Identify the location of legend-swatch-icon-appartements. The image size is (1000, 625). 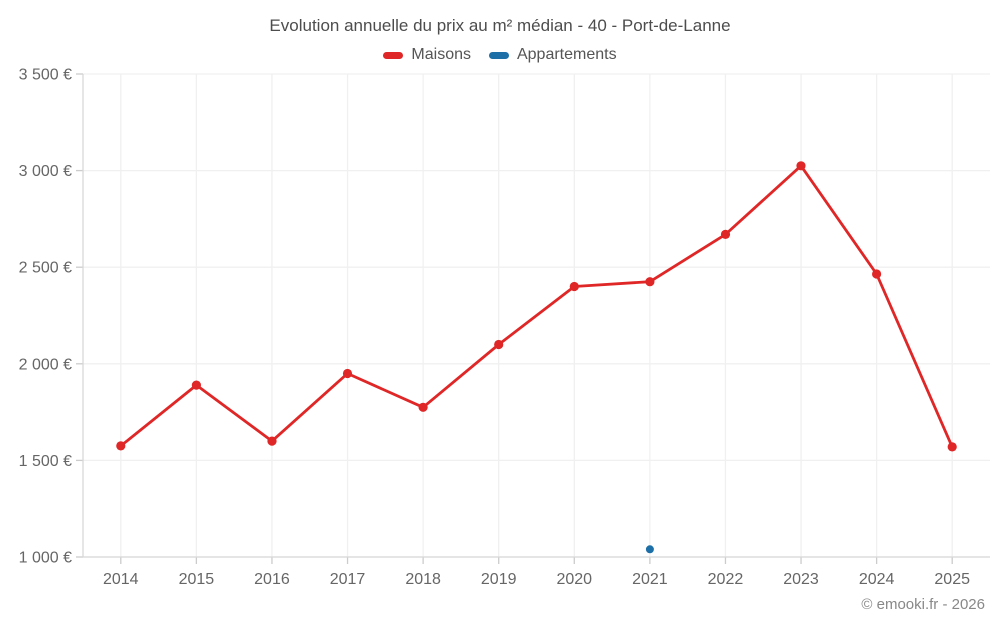
(498, 55).